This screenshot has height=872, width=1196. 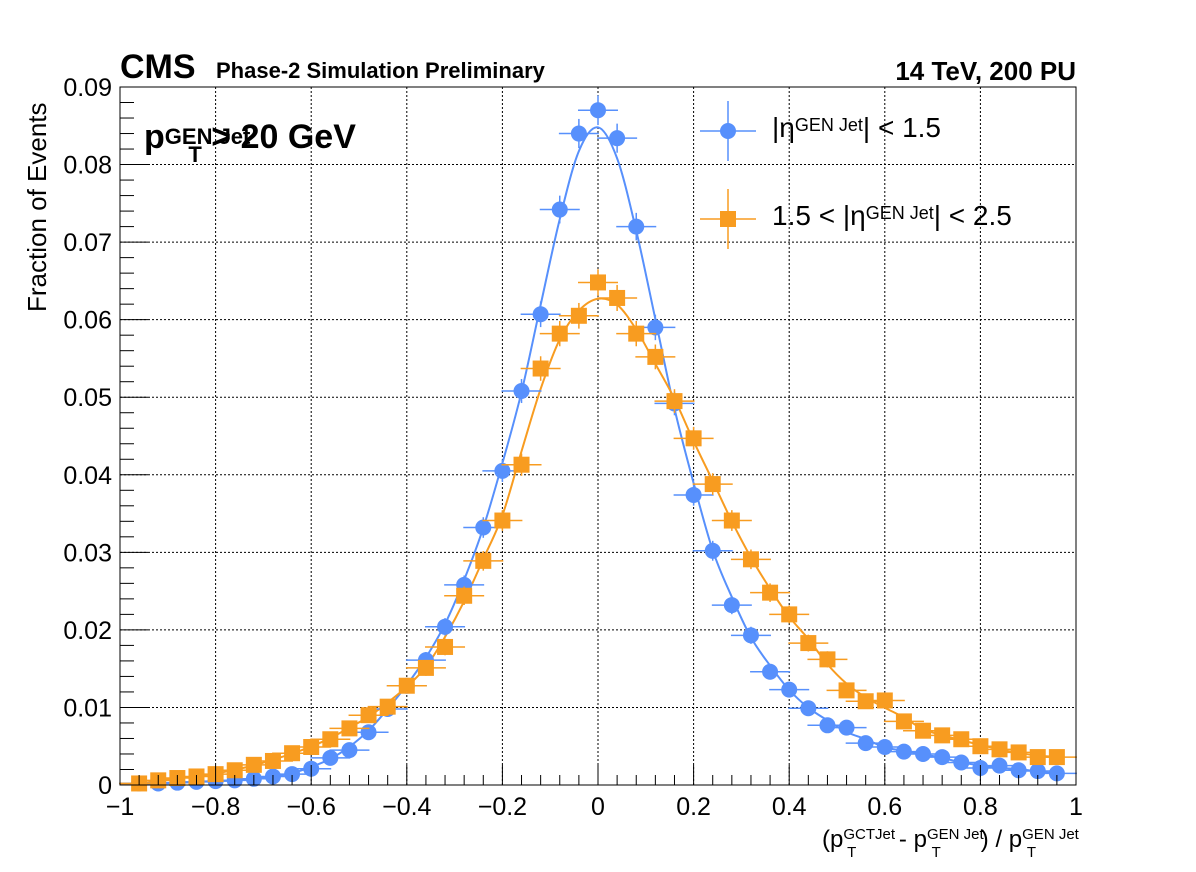 I want to click on x-tick-label: 0.2, so click(x=693, y=807).